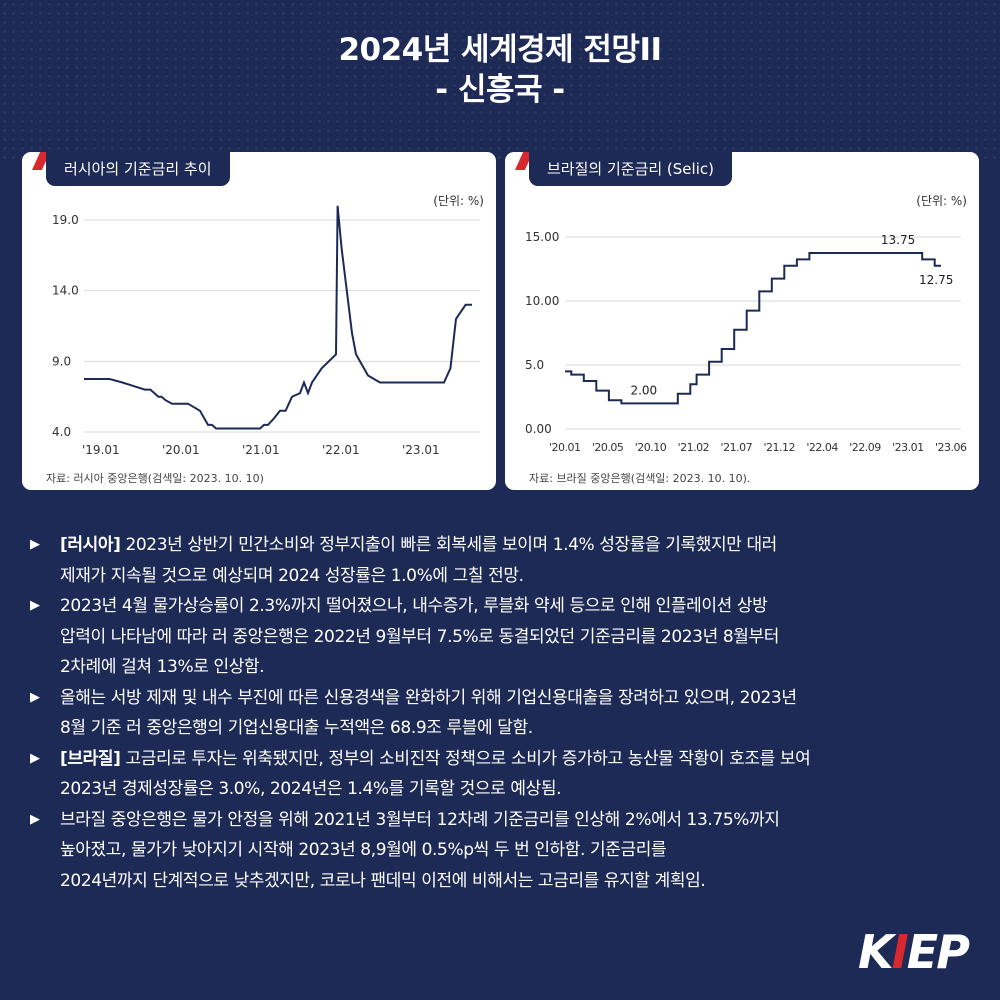  I want to click on bullet-tag: [브라질], so click(90, 758).